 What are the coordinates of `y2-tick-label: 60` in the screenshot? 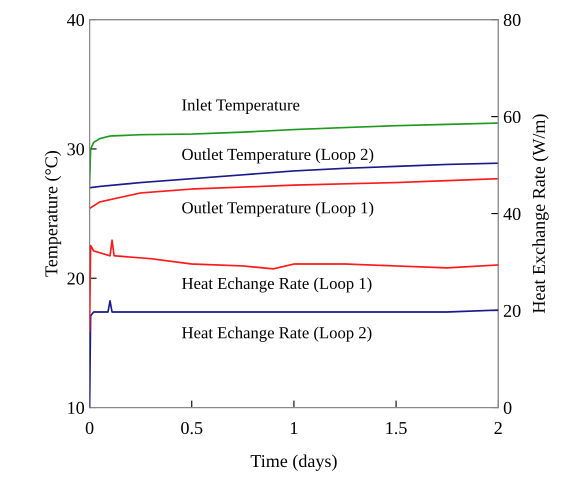 It's located at (512, 117).